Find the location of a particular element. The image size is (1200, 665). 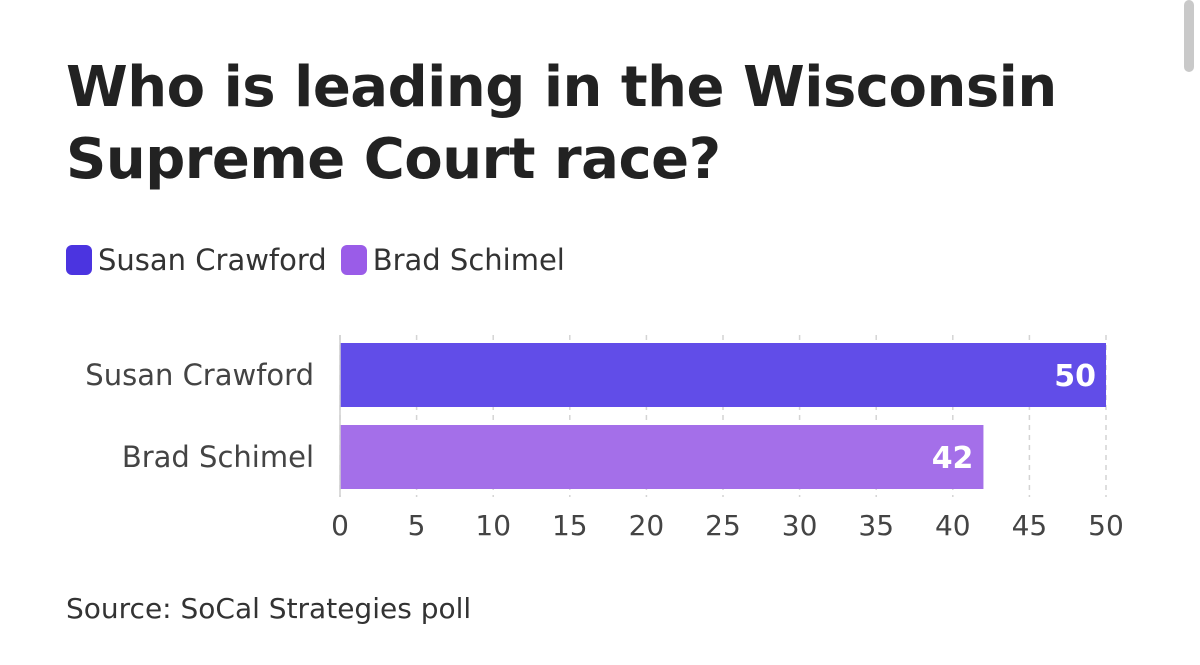

x-tick-label-25: 25 is located at coordinates (723, 525).